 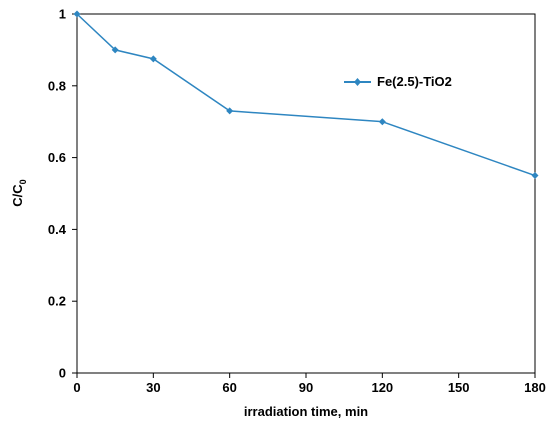 I want to click on y-axis-ticks: 0 0.2 0.4 0.6 0.8 1, so click(x=62, y=194).